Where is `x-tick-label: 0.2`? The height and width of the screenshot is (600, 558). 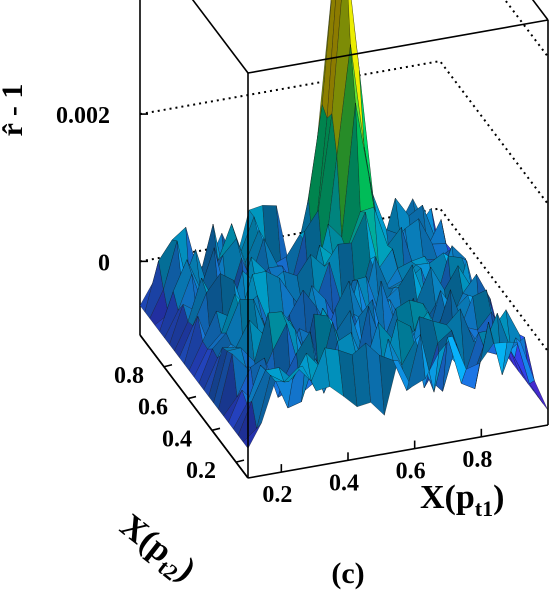
x-tick-label: 0.2 is located at coordinates (277, 495).